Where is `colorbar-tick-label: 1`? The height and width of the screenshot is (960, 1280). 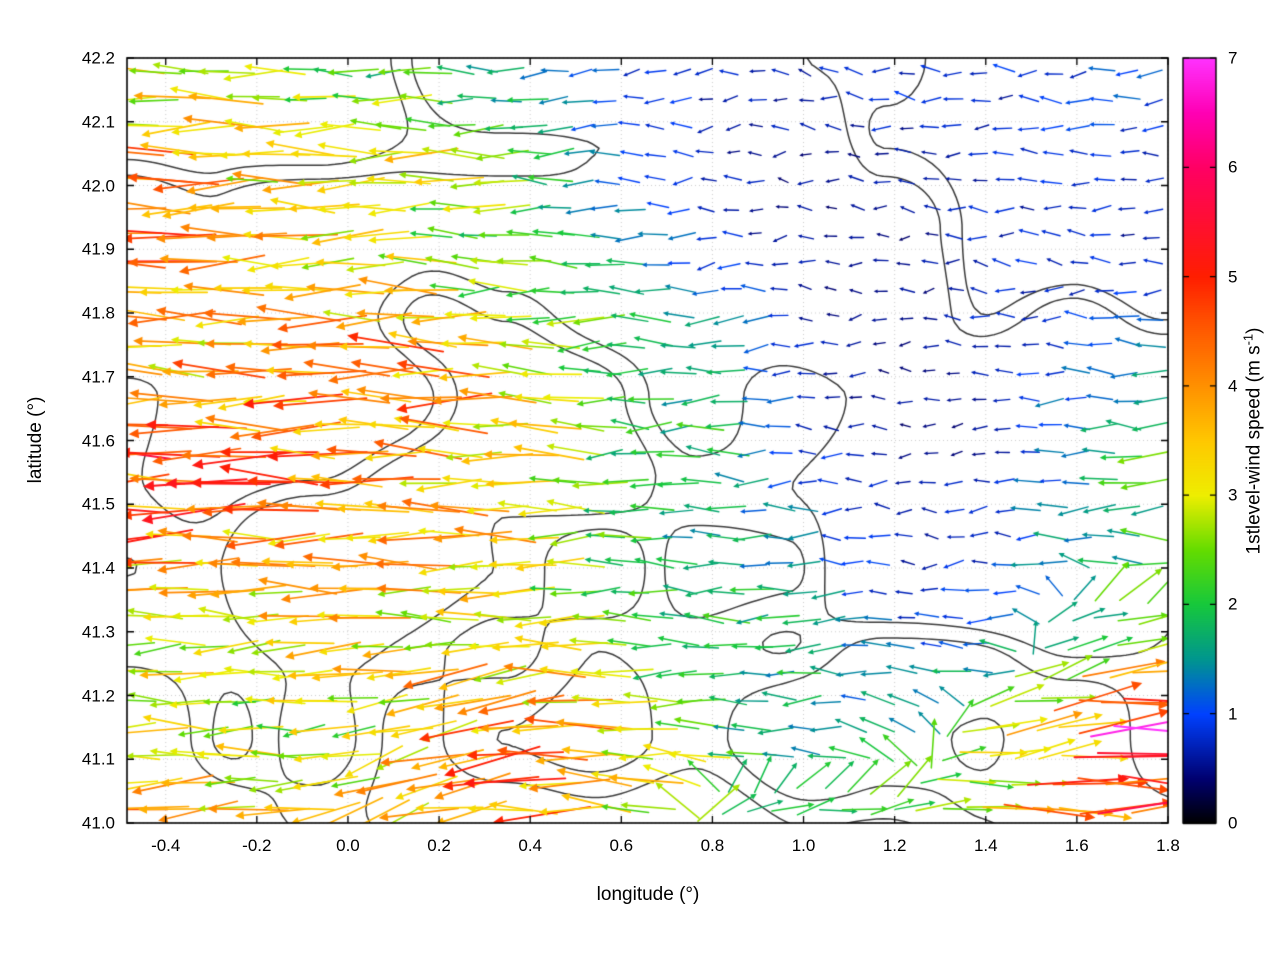 colorbar-tick-label: 1 is located at coordinates (1233, 714).